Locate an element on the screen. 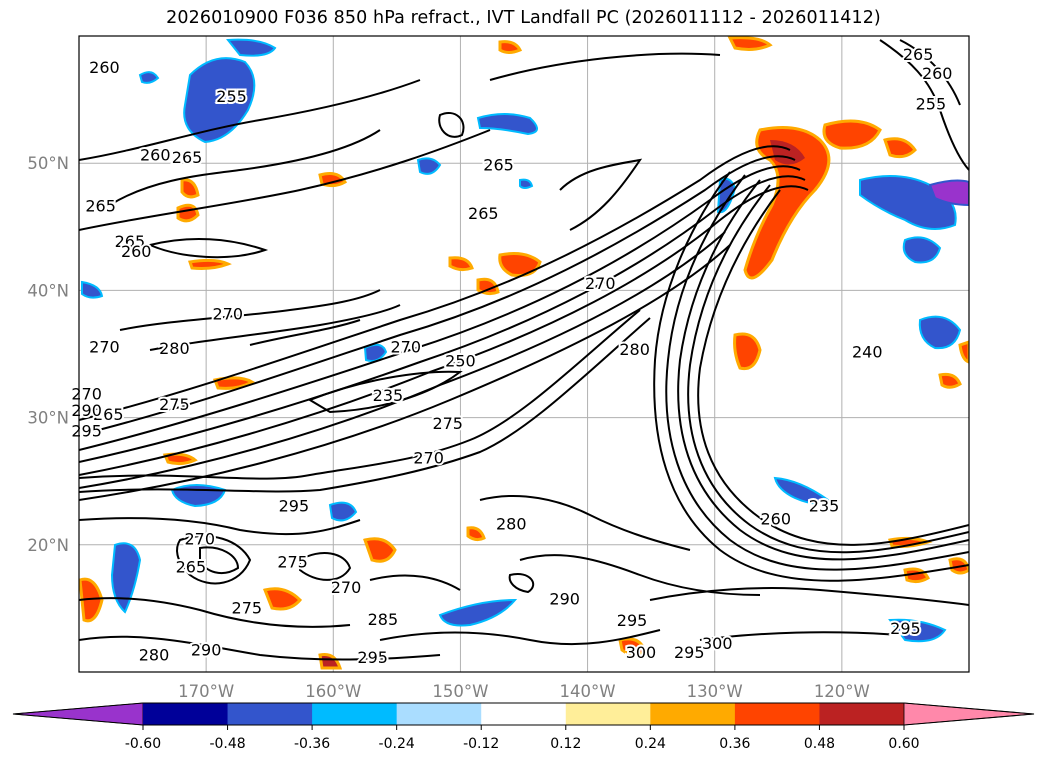  lon-tick-label: 130°W is located at coordinates (715, 691).